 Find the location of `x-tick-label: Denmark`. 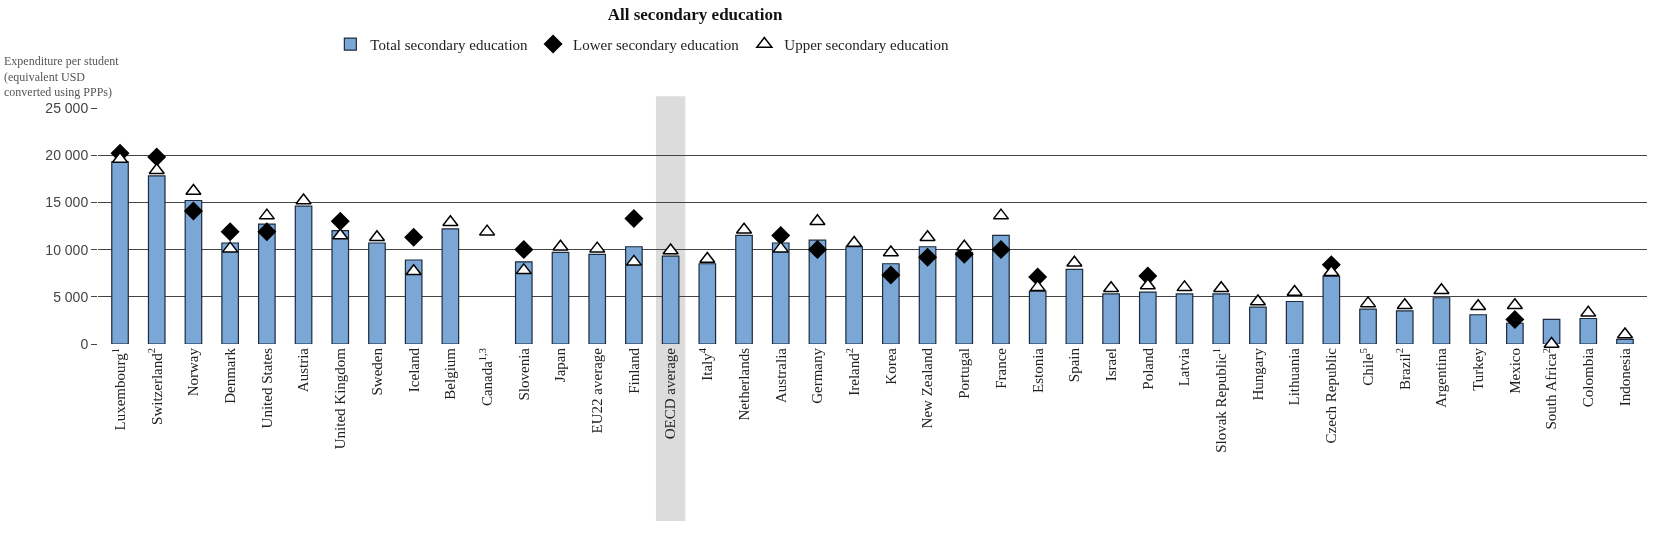

x-tick-label: Denmark is located at coordinates (230, 375).